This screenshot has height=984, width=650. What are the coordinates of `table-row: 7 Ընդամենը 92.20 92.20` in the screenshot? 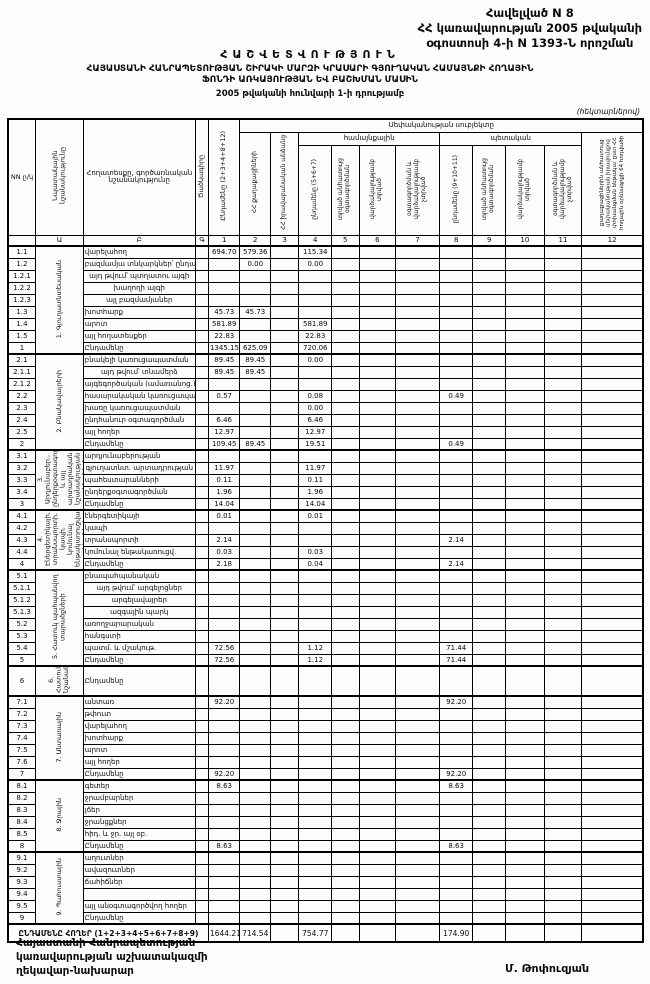 It's located at (325, 774).